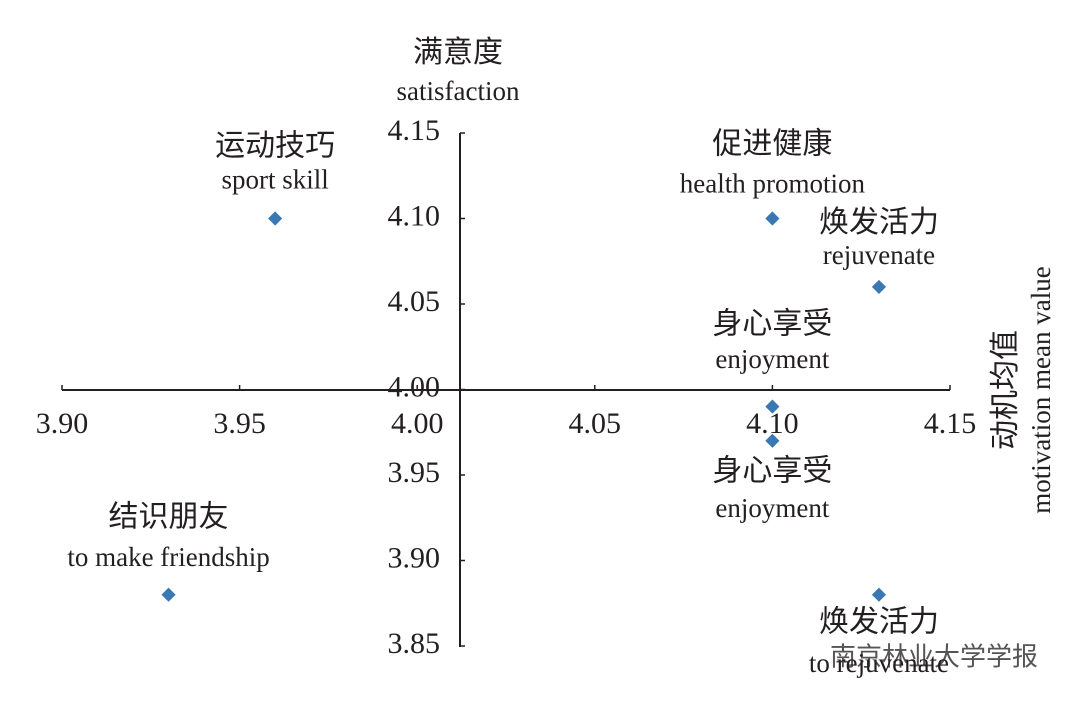 This screenshot has width=1080, height=705. What do you see at coordinates (239, 423) in the screenshot?
I see `x-tick-label: 3.95` at bounding box center [239, 423].